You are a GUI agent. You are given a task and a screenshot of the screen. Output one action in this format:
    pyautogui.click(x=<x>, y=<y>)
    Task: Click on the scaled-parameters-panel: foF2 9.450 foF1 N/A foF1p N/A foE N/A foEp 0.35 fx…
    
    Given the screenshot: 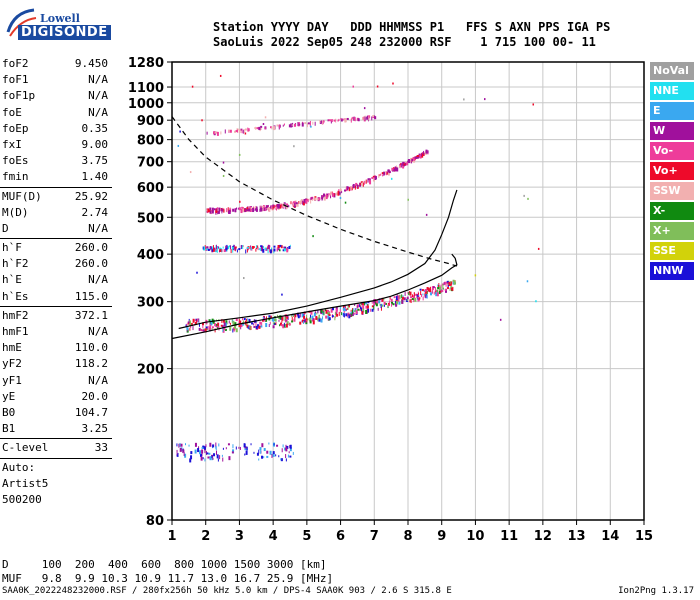 What is the action you would take?
    pyautogui.click(x=56, y=282)
    